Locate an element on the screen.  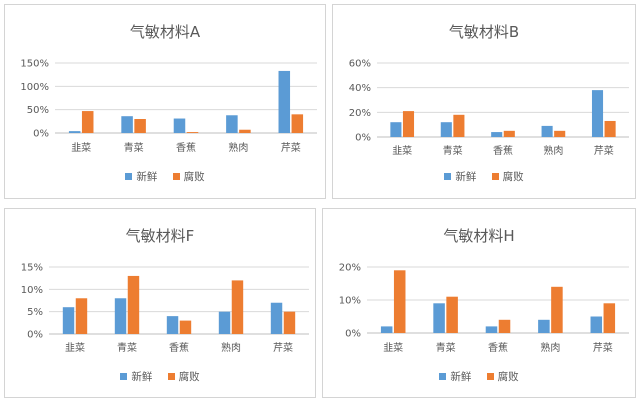
chart-plot: 0% 50% 100% 150% 韭菜 青菜 香蕉 熟肉 芹菜 is located at coordinates (168, 106).